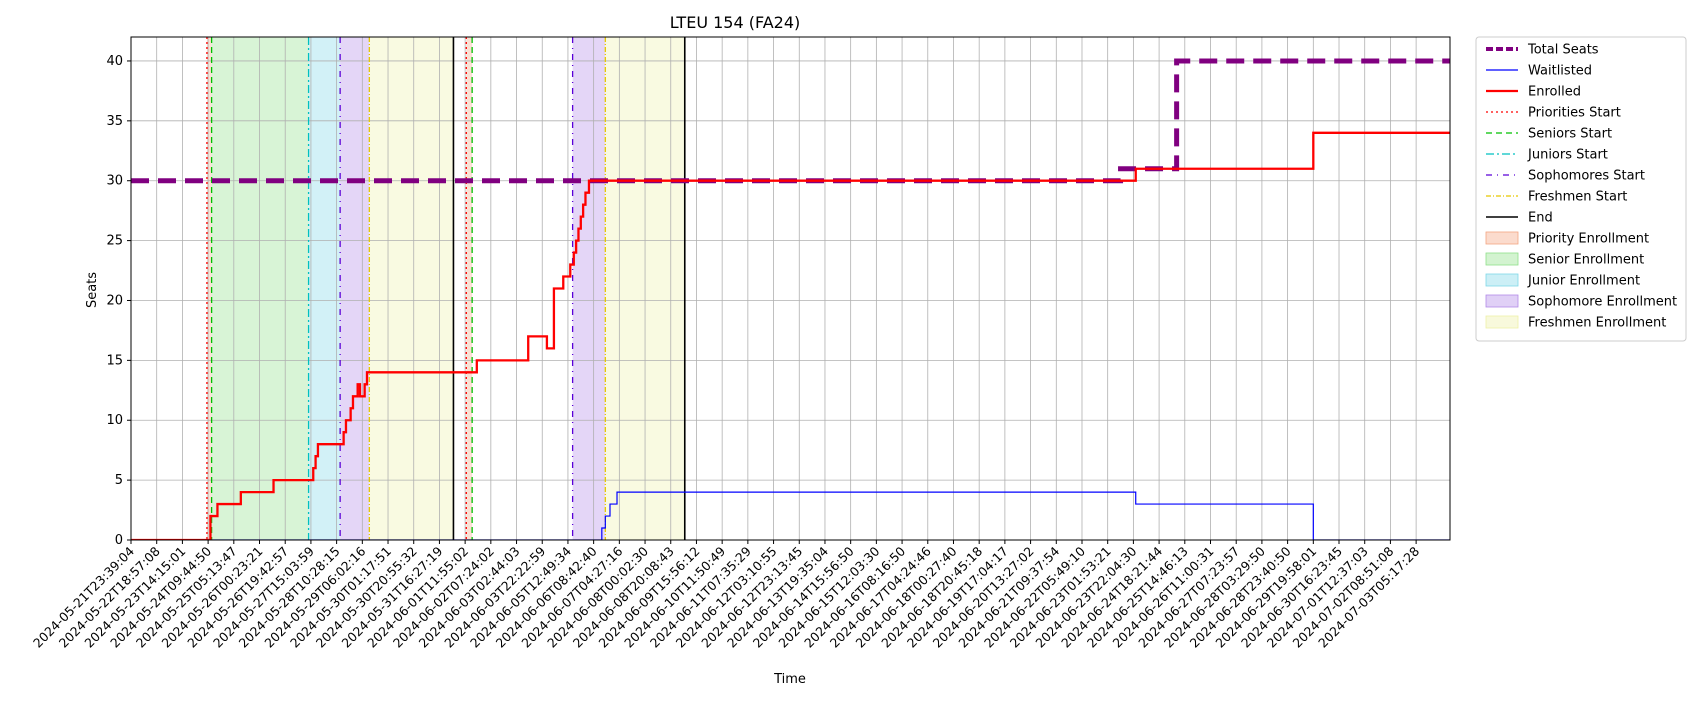 The image size is (1700, 704). Describe the element at coordinates (1554, 92) in the screenshot. I see `legend-label: Enrolled` at that location.